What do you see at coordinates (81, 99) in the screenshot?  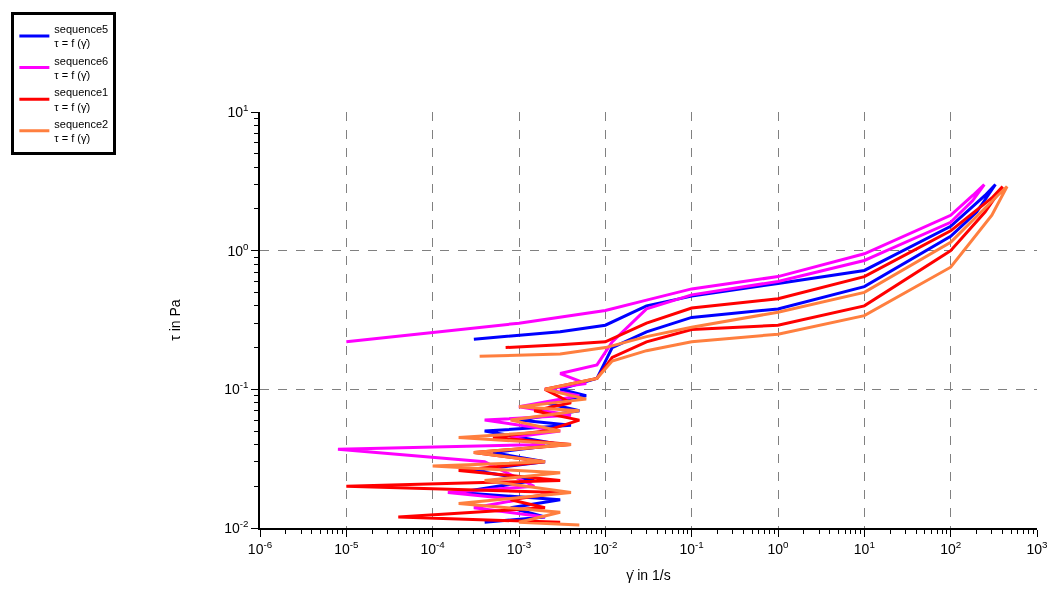 I see `legend-label: sequence1 τ = f (γ̇)` at bounding box center [81, 99].